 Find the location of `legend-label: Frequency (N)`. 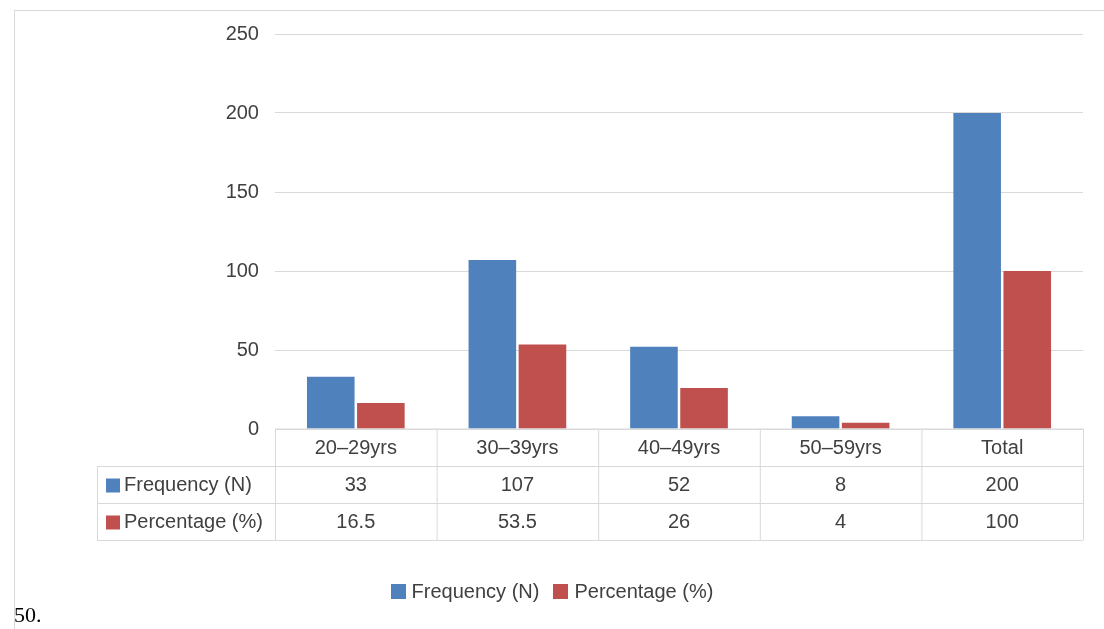

legend-label: Frequency (N) is located at coordinates (188, 484).